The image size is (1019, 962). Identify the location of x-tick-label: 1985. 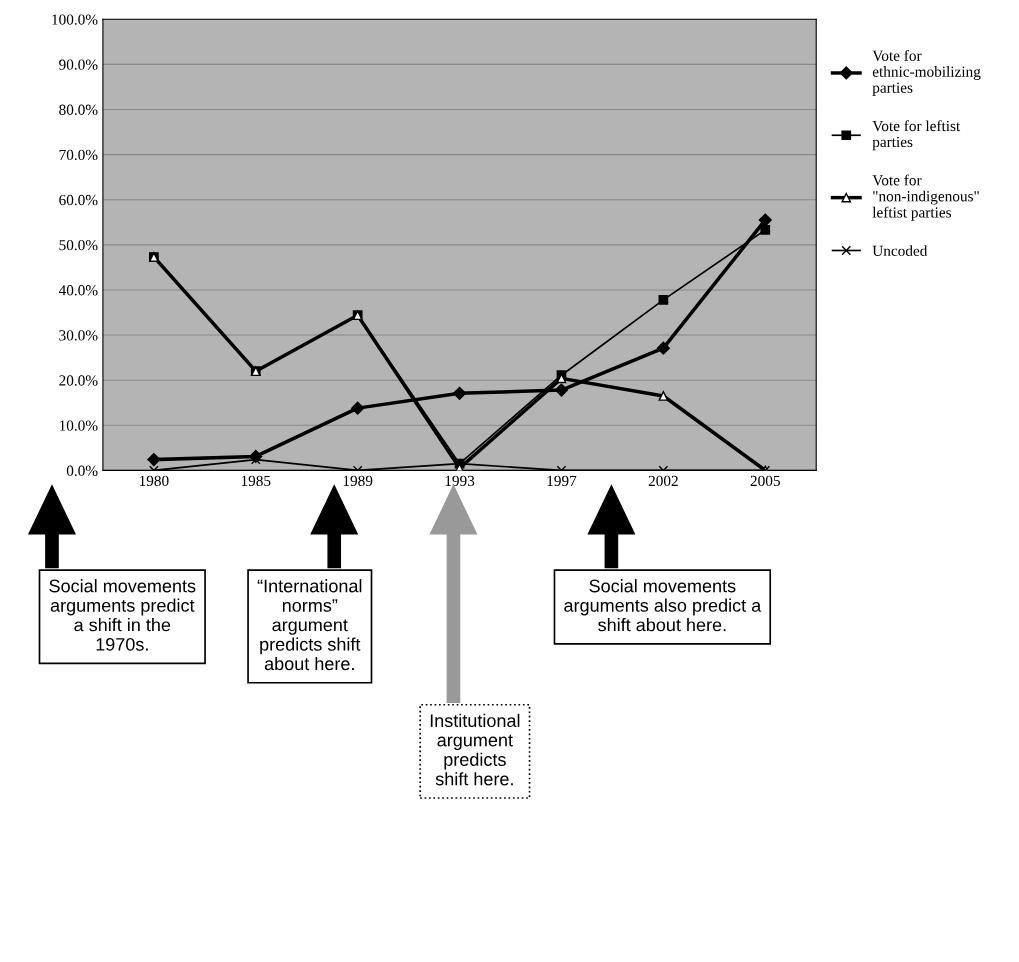
(256, 481).